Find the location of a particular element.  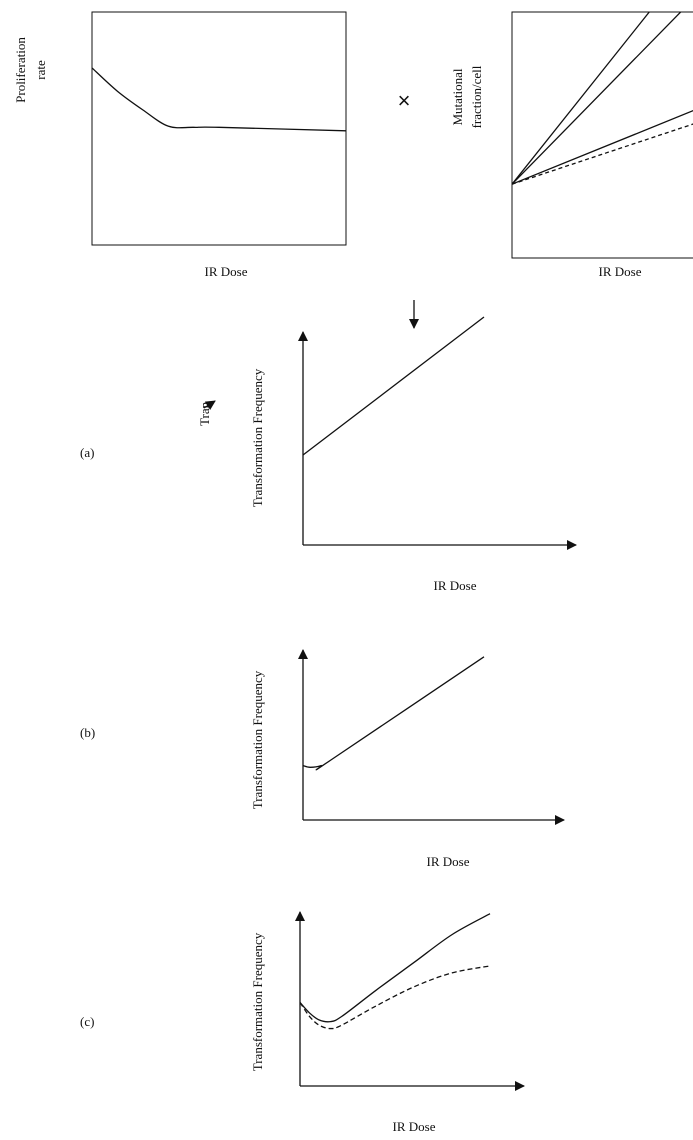

proliferation-frame is located at coordinates (219, 128).